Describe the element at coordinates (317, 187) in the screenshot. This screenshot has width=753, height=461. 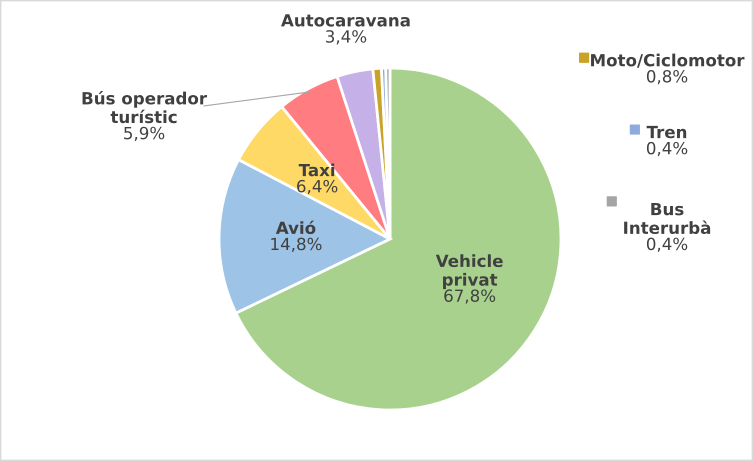
I see `data-label: 6,4%` at that location.